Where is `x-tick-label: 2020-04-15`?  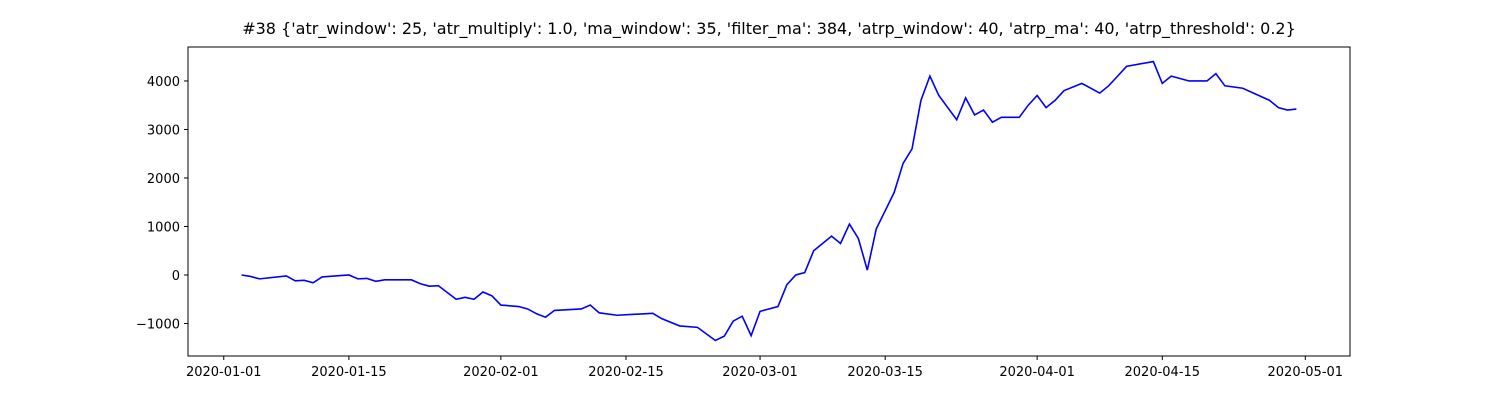
x-tick-label: 2020-04-15 is located at coordinates (1163, 372).